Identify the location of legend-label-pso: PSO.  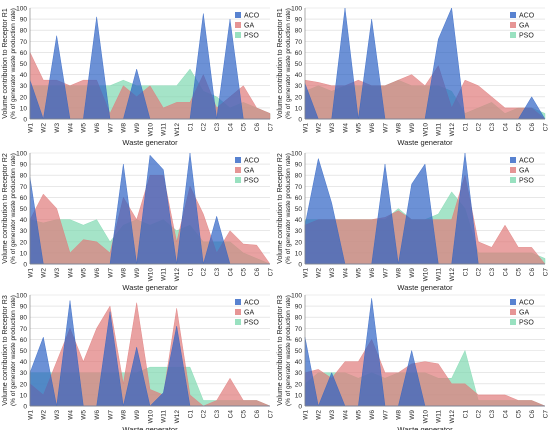
(526, 36).